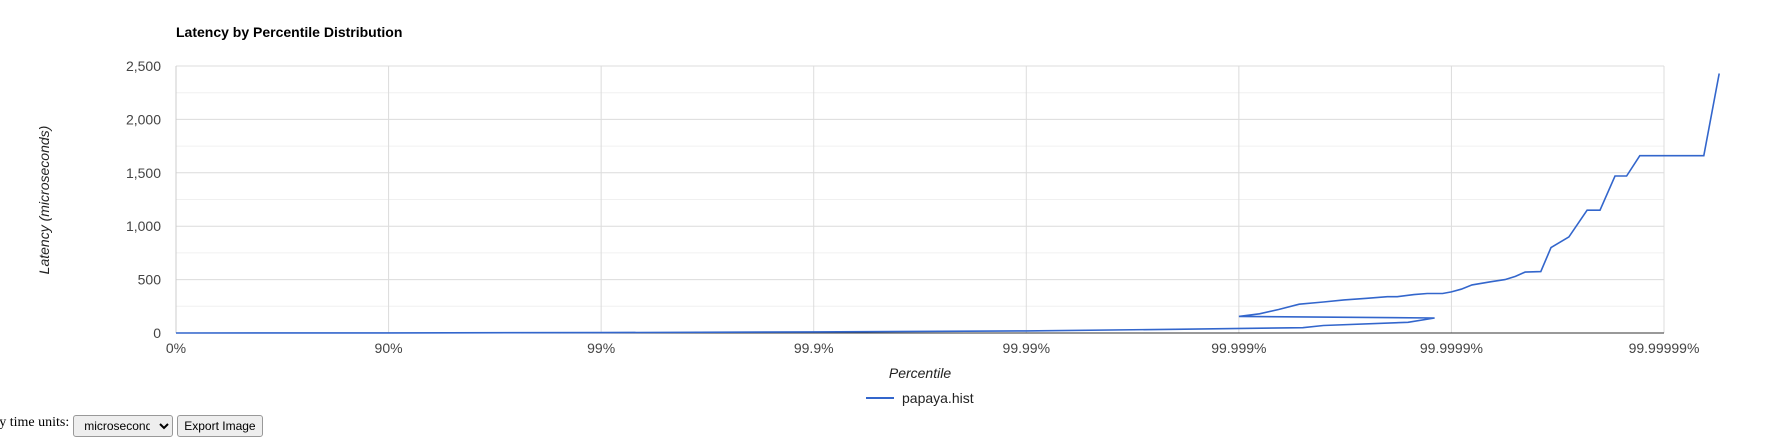  I want to click on x-tick-label: 99.999%, so click(1238, 348).